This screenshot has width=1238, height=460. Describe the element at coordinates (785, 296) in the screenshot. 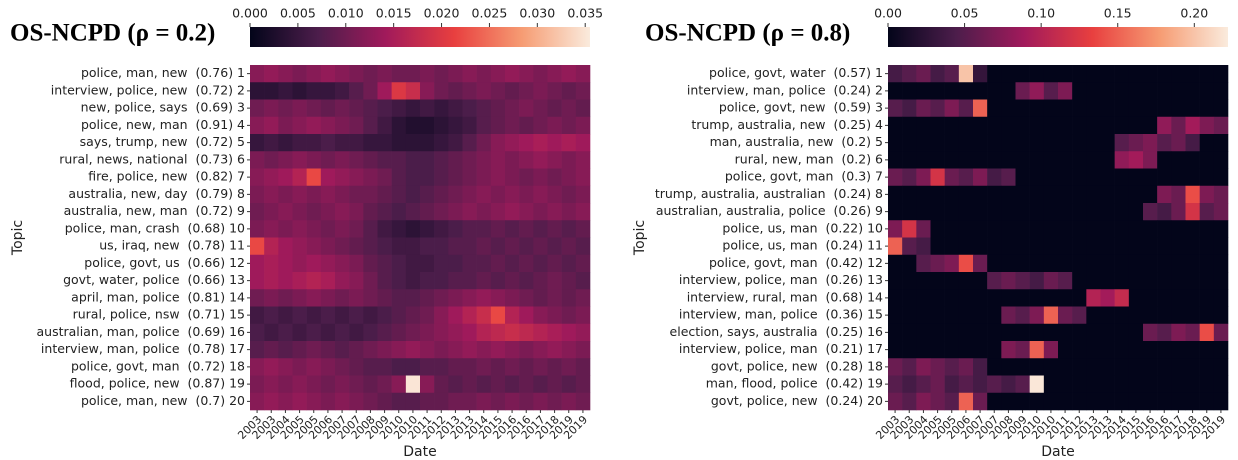

I see `y-tick-label: interview, rural, man (0.68) 14` at that location.